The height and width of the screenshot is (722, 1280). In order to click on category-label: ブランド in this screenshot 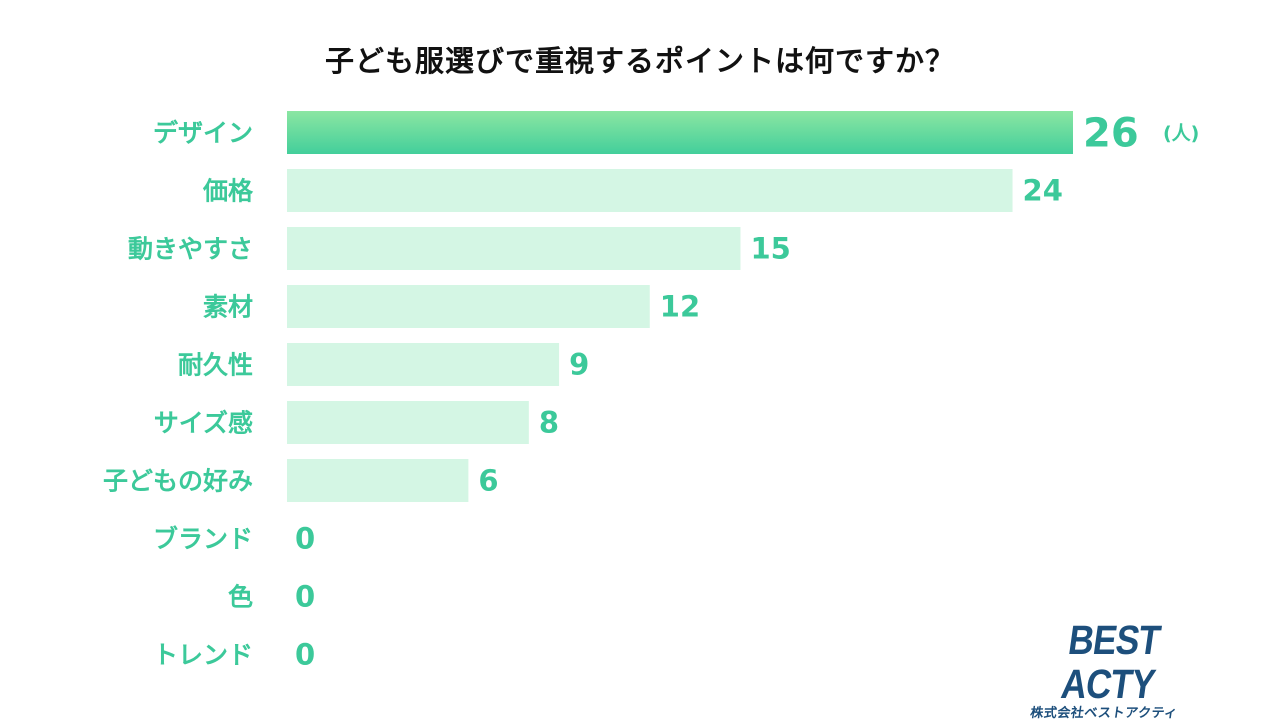, I will do `click(203, 539)`.